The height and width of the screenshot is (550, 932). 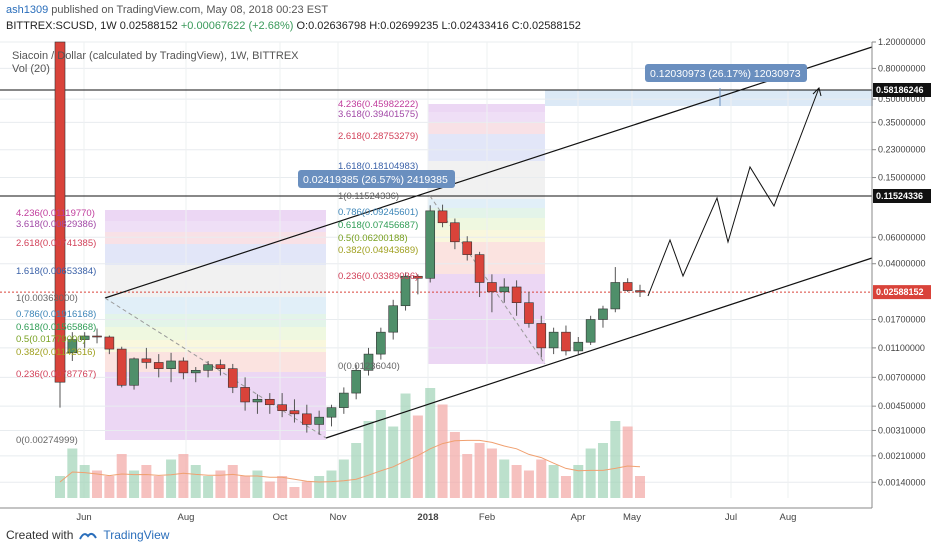 I want to click on x-tick-label: Nov, so click(x=338, y=517).